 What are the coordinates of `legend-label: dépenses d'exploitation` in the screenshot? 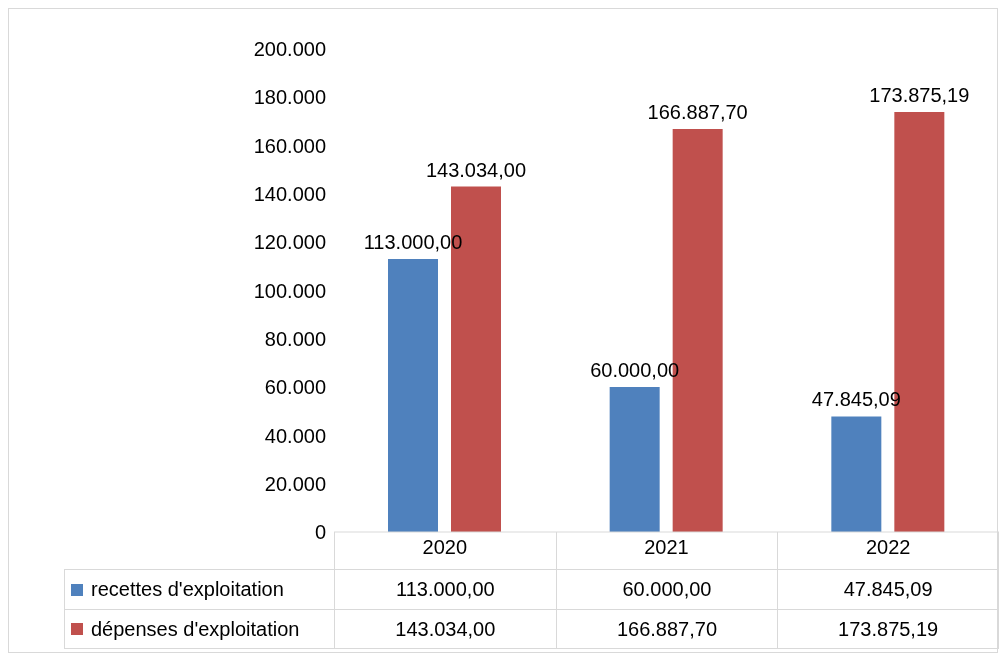 It's located at (195, 629).